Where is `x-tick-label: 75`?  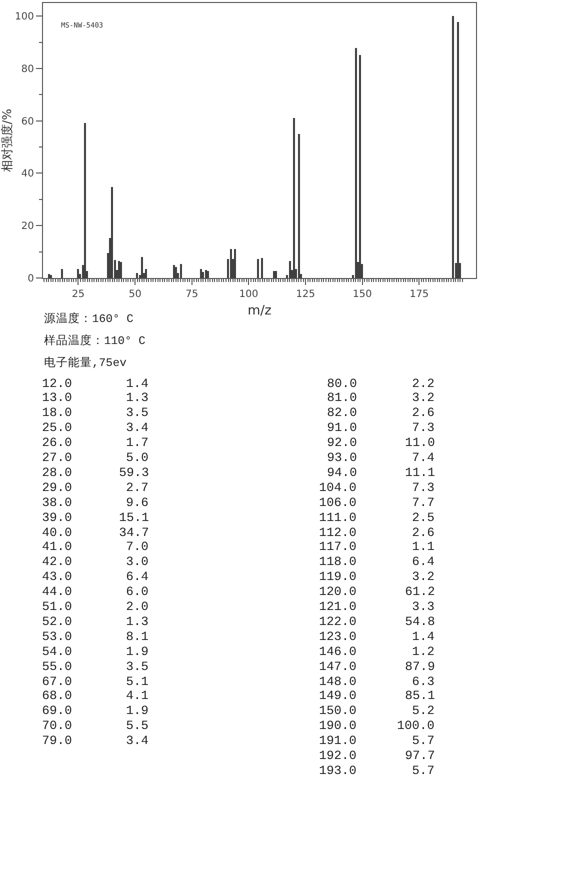 x-tick-label: 75 is located at coordinates (192, 294).